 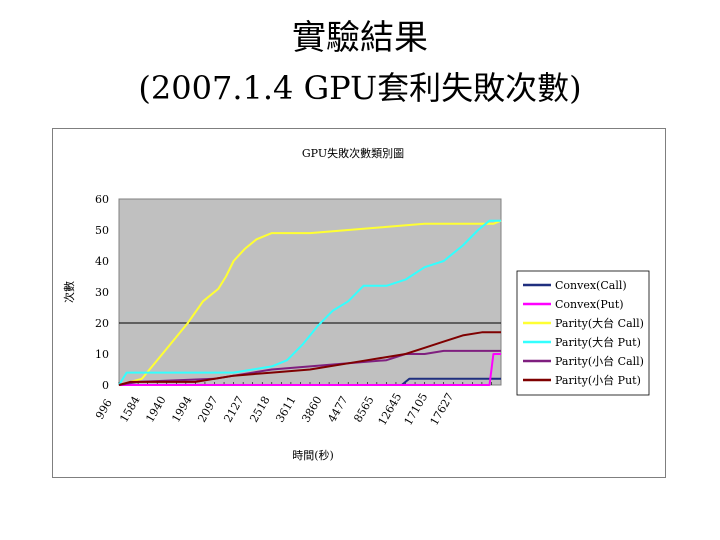 What do you see at coordinates (311, 409) in the screenshot?
I see `x-tick-label: 3860` at bounding box center [311, 409].